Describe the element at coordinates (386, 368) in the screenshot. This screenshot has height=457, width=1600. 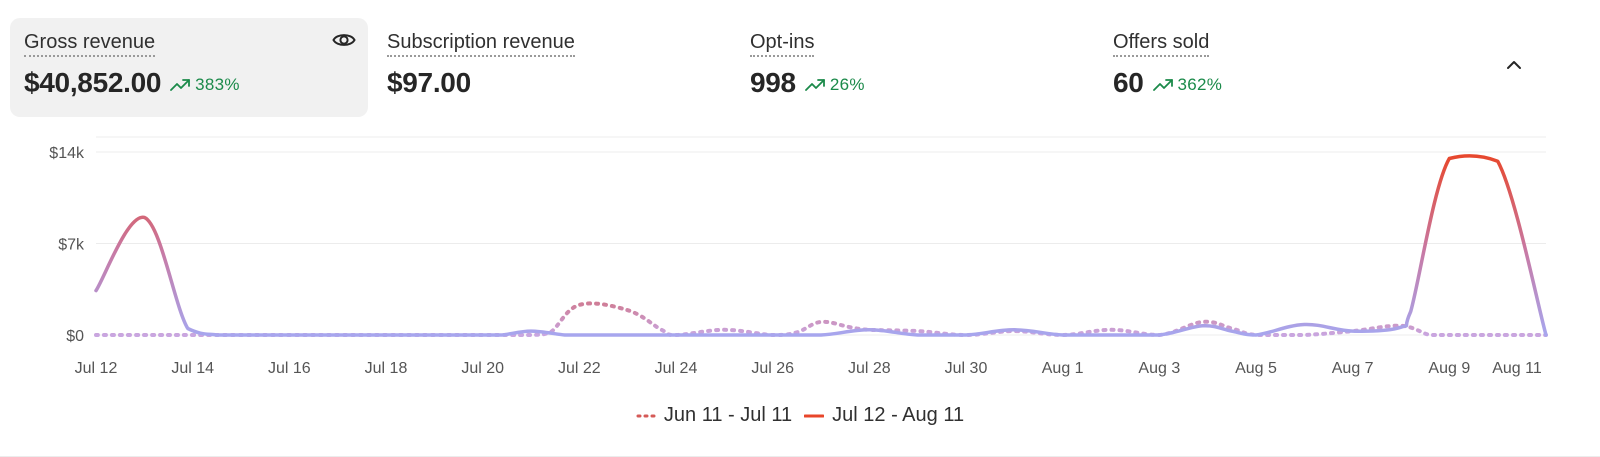
I see `x-tick-label: Jul 18` at that location.